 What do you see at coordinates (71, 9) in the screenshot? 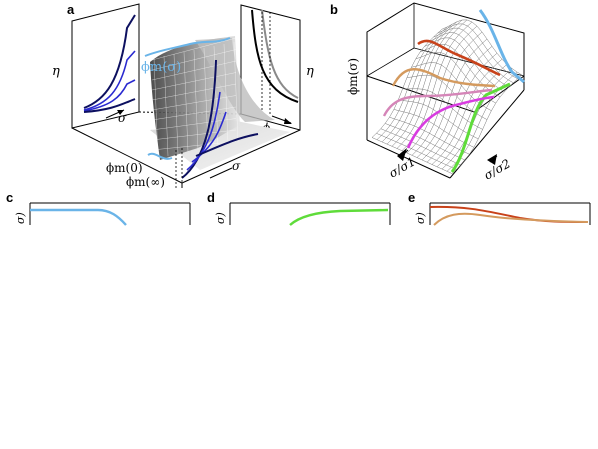
I see `panel-a-letter: a` at bounding box center [71, 9].